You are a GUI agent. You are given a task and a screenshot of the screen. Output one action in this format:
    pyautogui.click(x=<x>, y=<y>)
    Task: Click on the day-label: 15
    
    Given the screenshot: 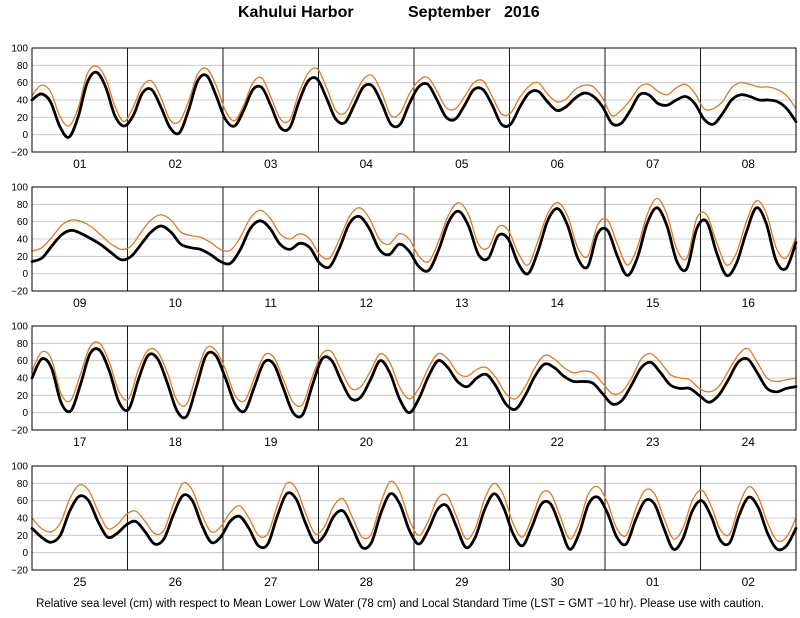 What is the action you would take?
    pyautogui.click(x=653, y=303)
    